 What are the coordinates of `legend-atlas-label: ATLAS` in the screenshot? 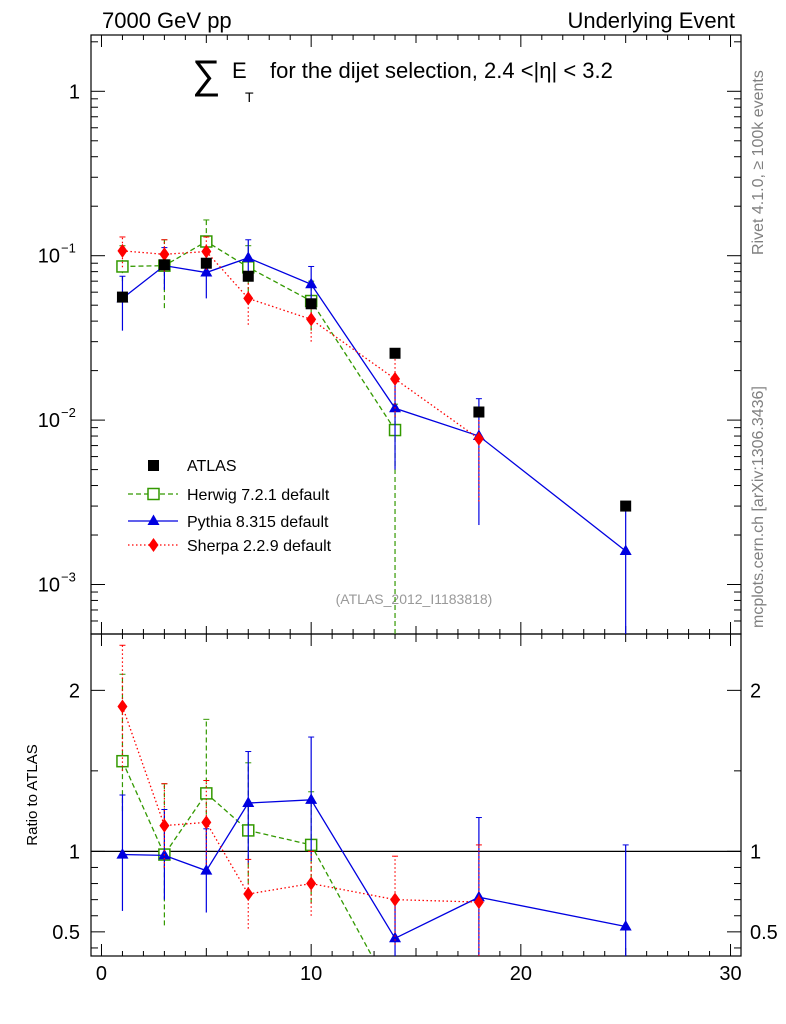 It's located at (212, 466).